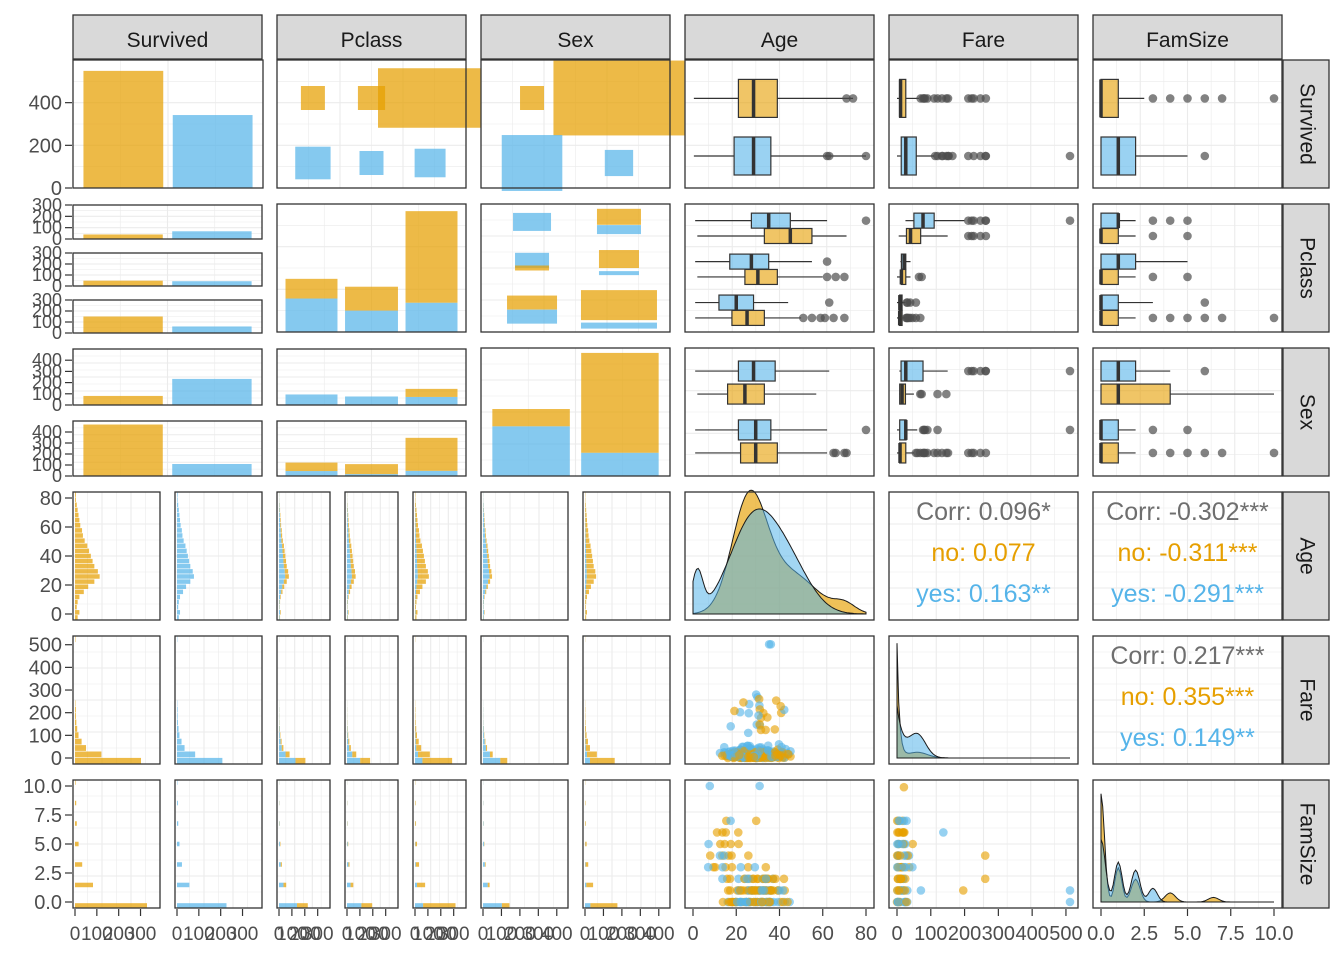 This screenshot has width=1344, height=960. Describe the element at coordinates (823, 934) in the screenshot. I see `x-tick-label: 60` at that location.